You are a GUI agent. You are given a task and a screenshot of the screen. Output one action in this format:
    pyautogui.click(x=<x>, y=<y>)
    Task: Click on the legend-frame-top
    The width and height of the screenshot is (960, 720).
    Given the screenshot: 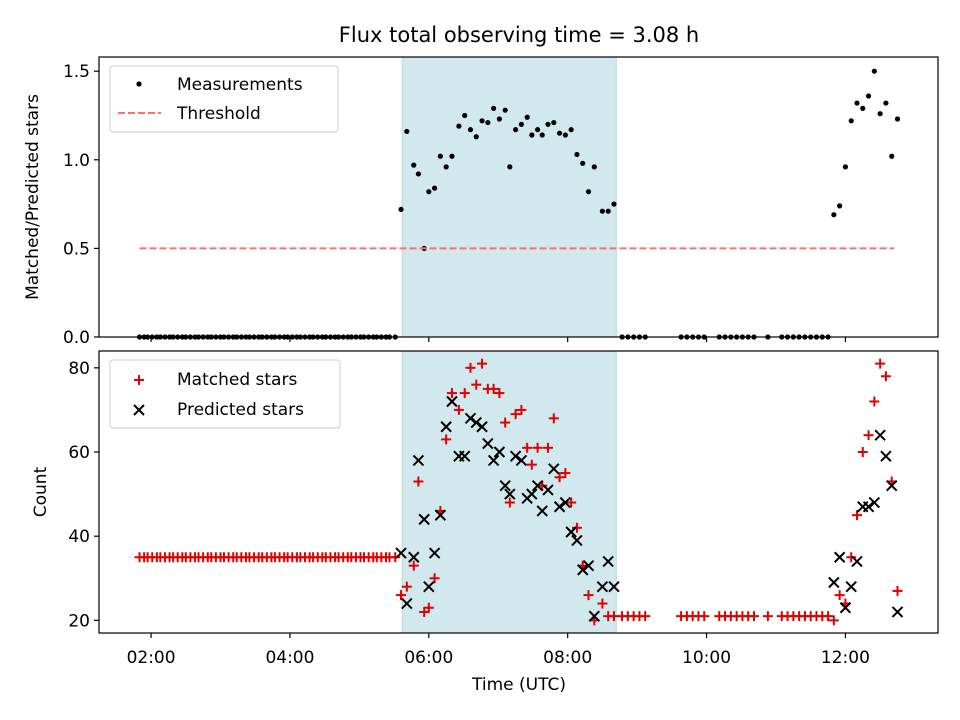 What is the action you would take?
    pyautogui.click(x=224, y=99)
    